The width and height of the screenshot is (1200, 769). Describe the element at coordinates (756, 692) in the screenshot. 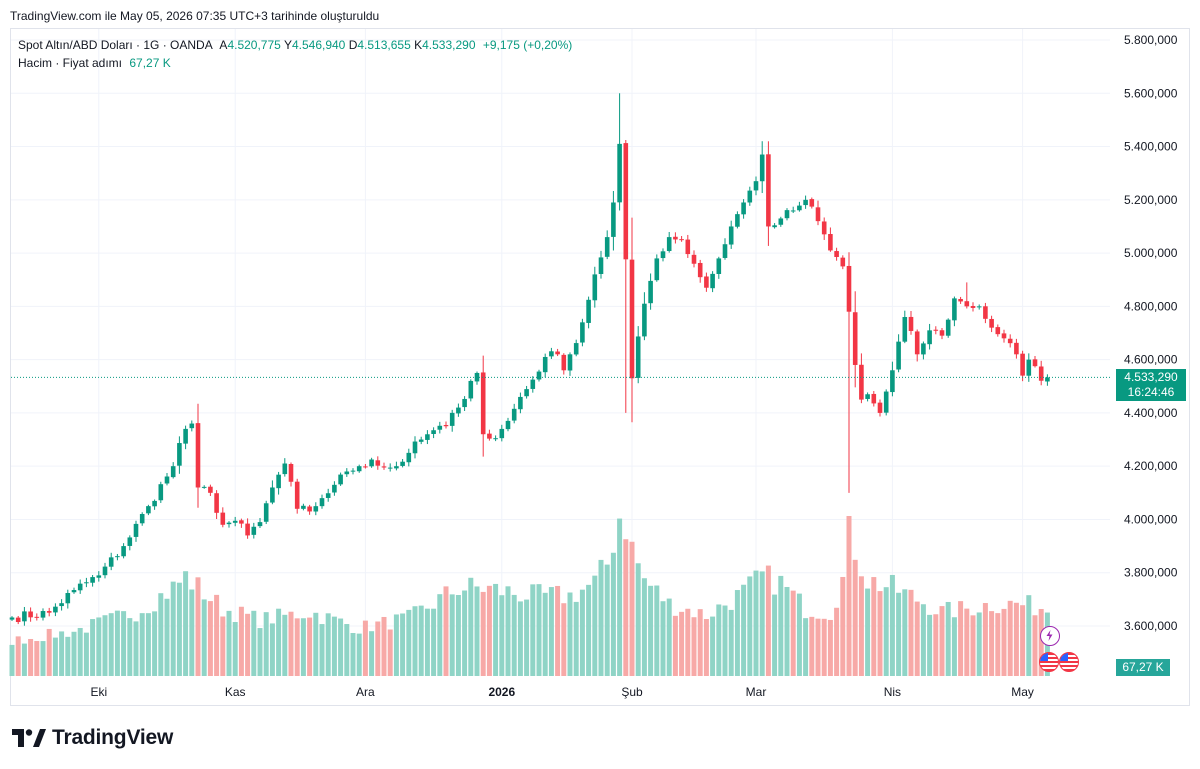

I see `x-tick-label: Mar` at that location.